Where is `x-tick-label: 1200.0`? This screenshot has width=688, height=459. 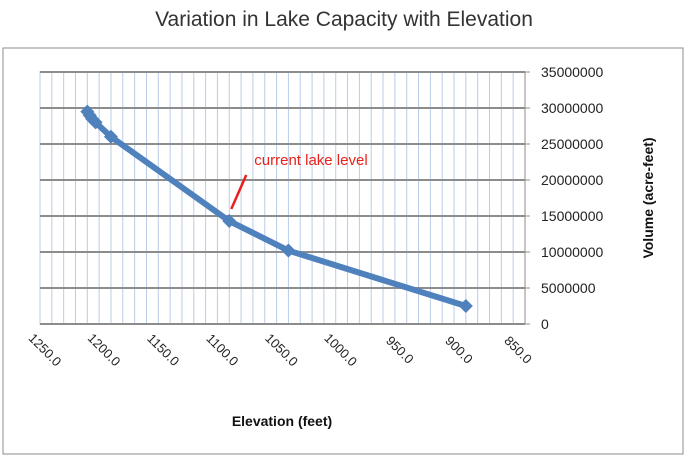
x-tick-label: 1200.0 is located at coordinates (104, 349).